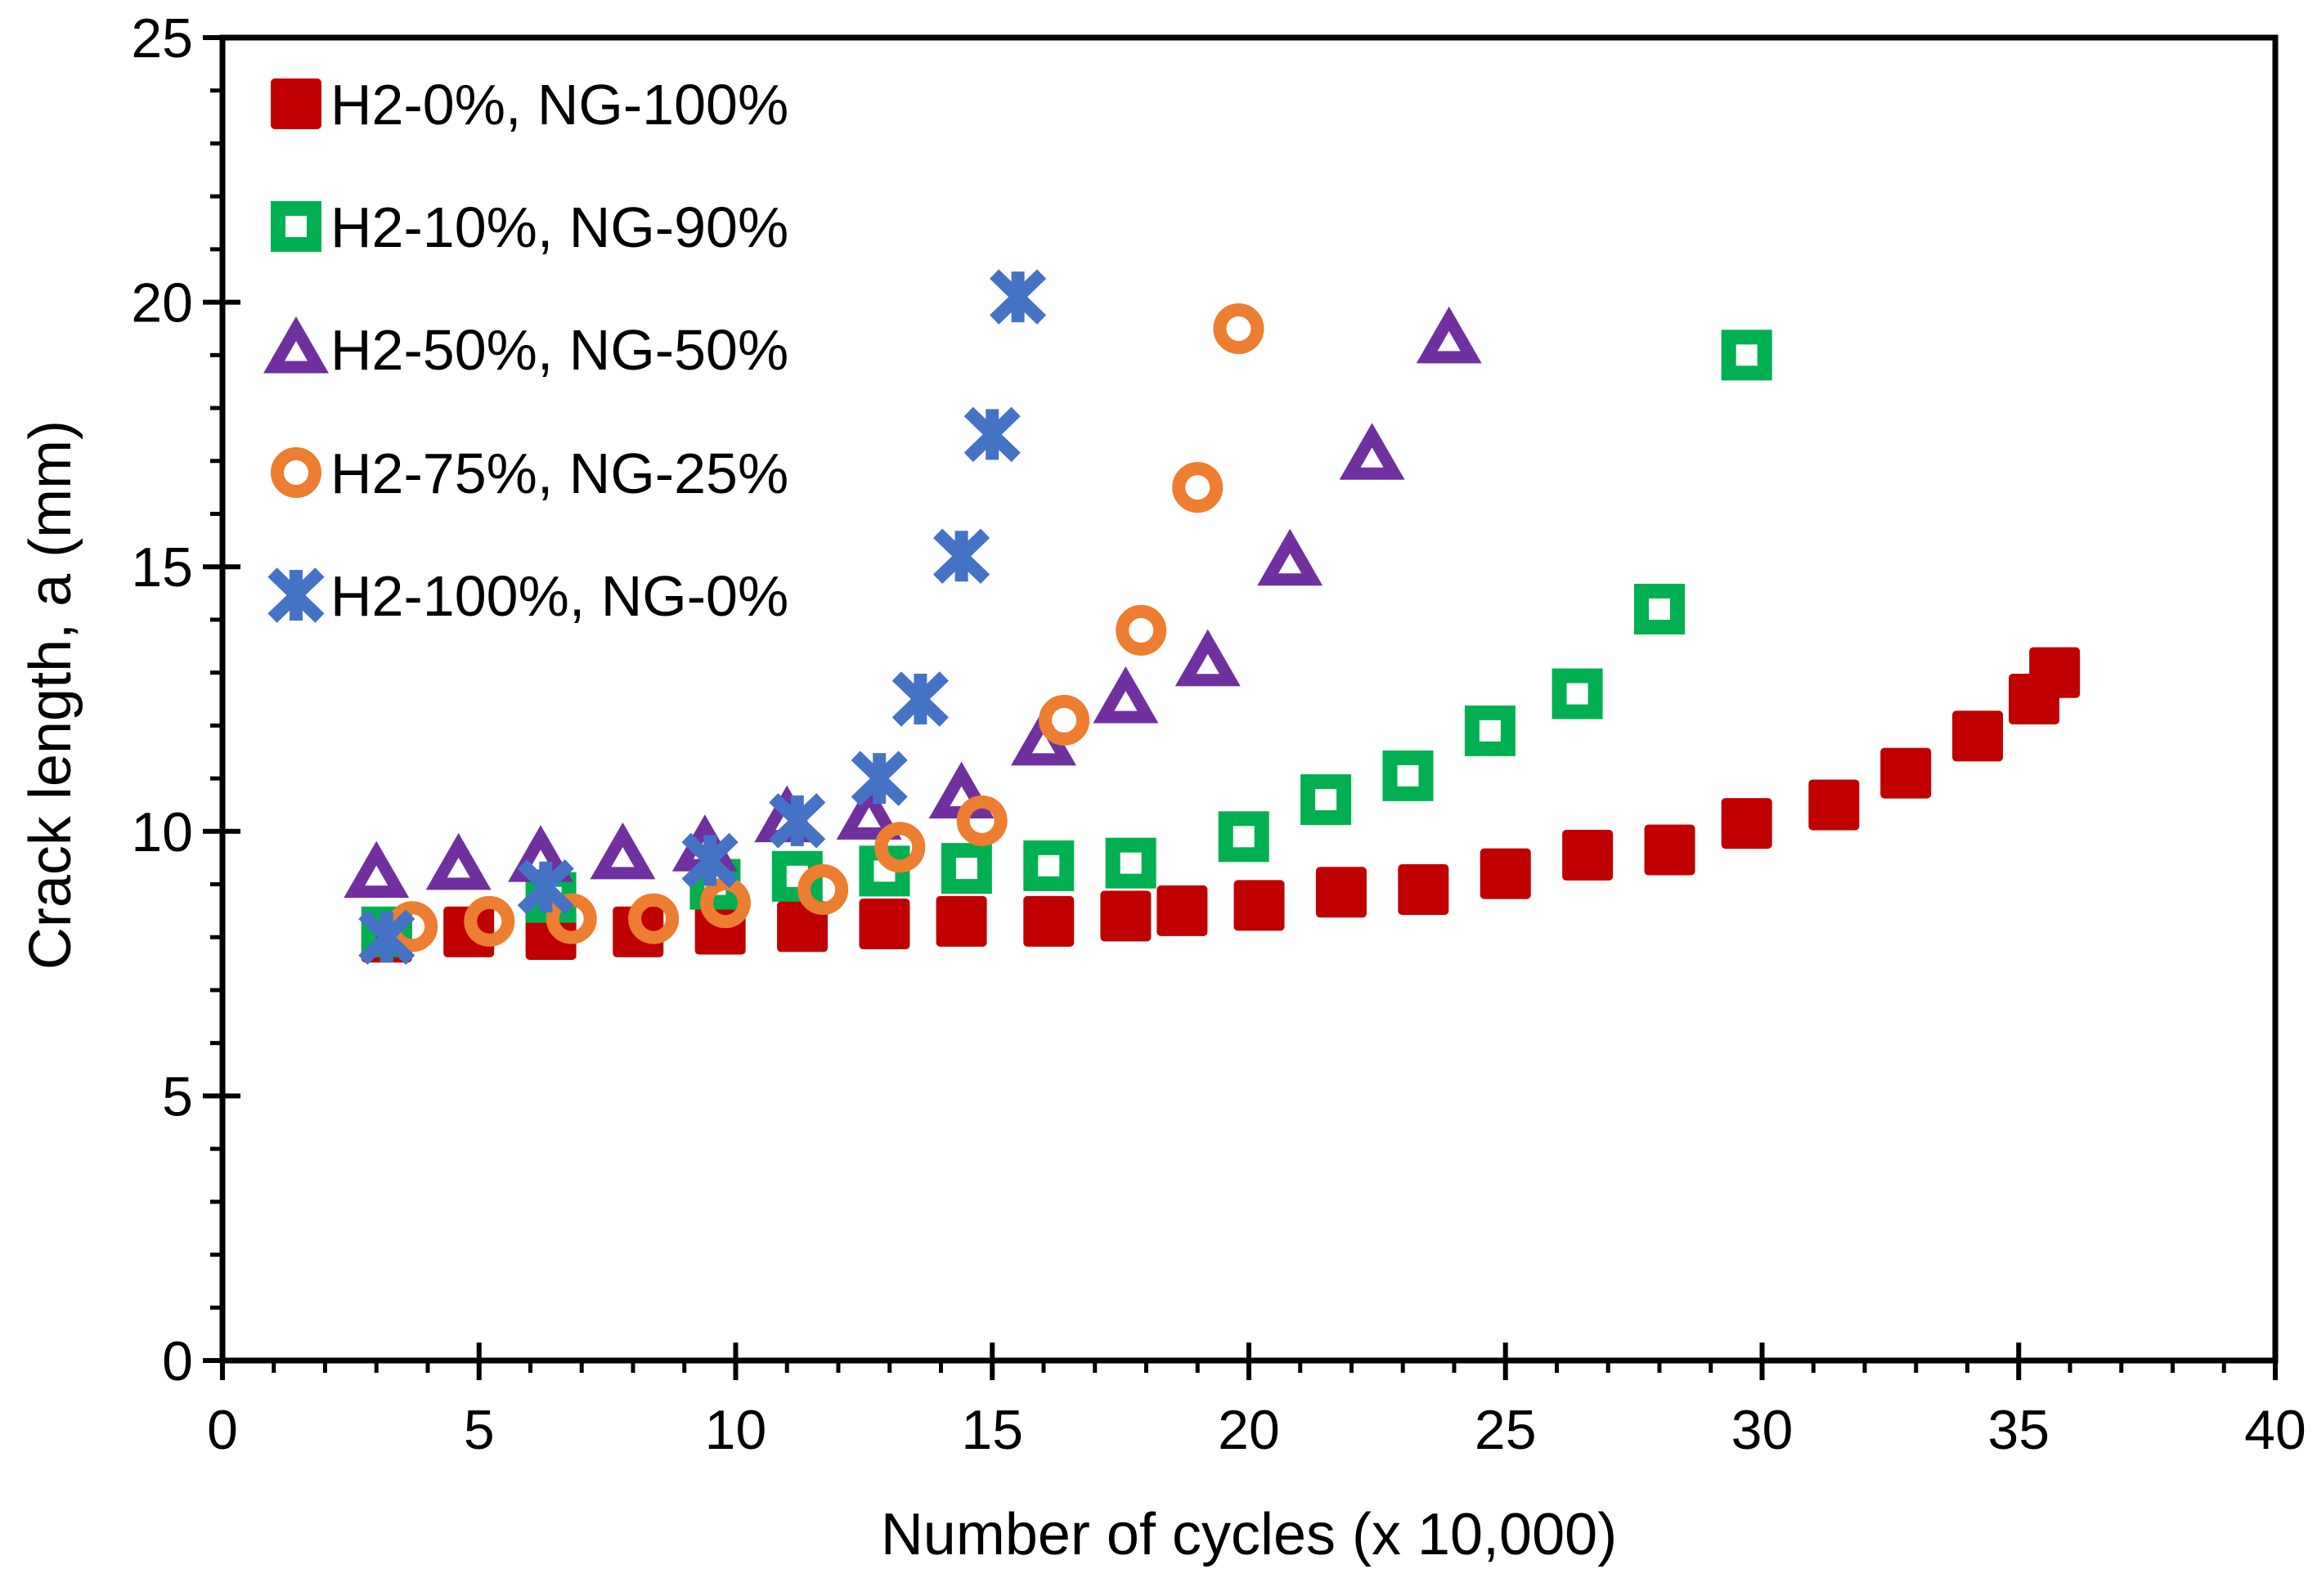 The image size is (2317, 1596). I want to click on legend-item: H2-50%, NG-50%, so click(525, 349).